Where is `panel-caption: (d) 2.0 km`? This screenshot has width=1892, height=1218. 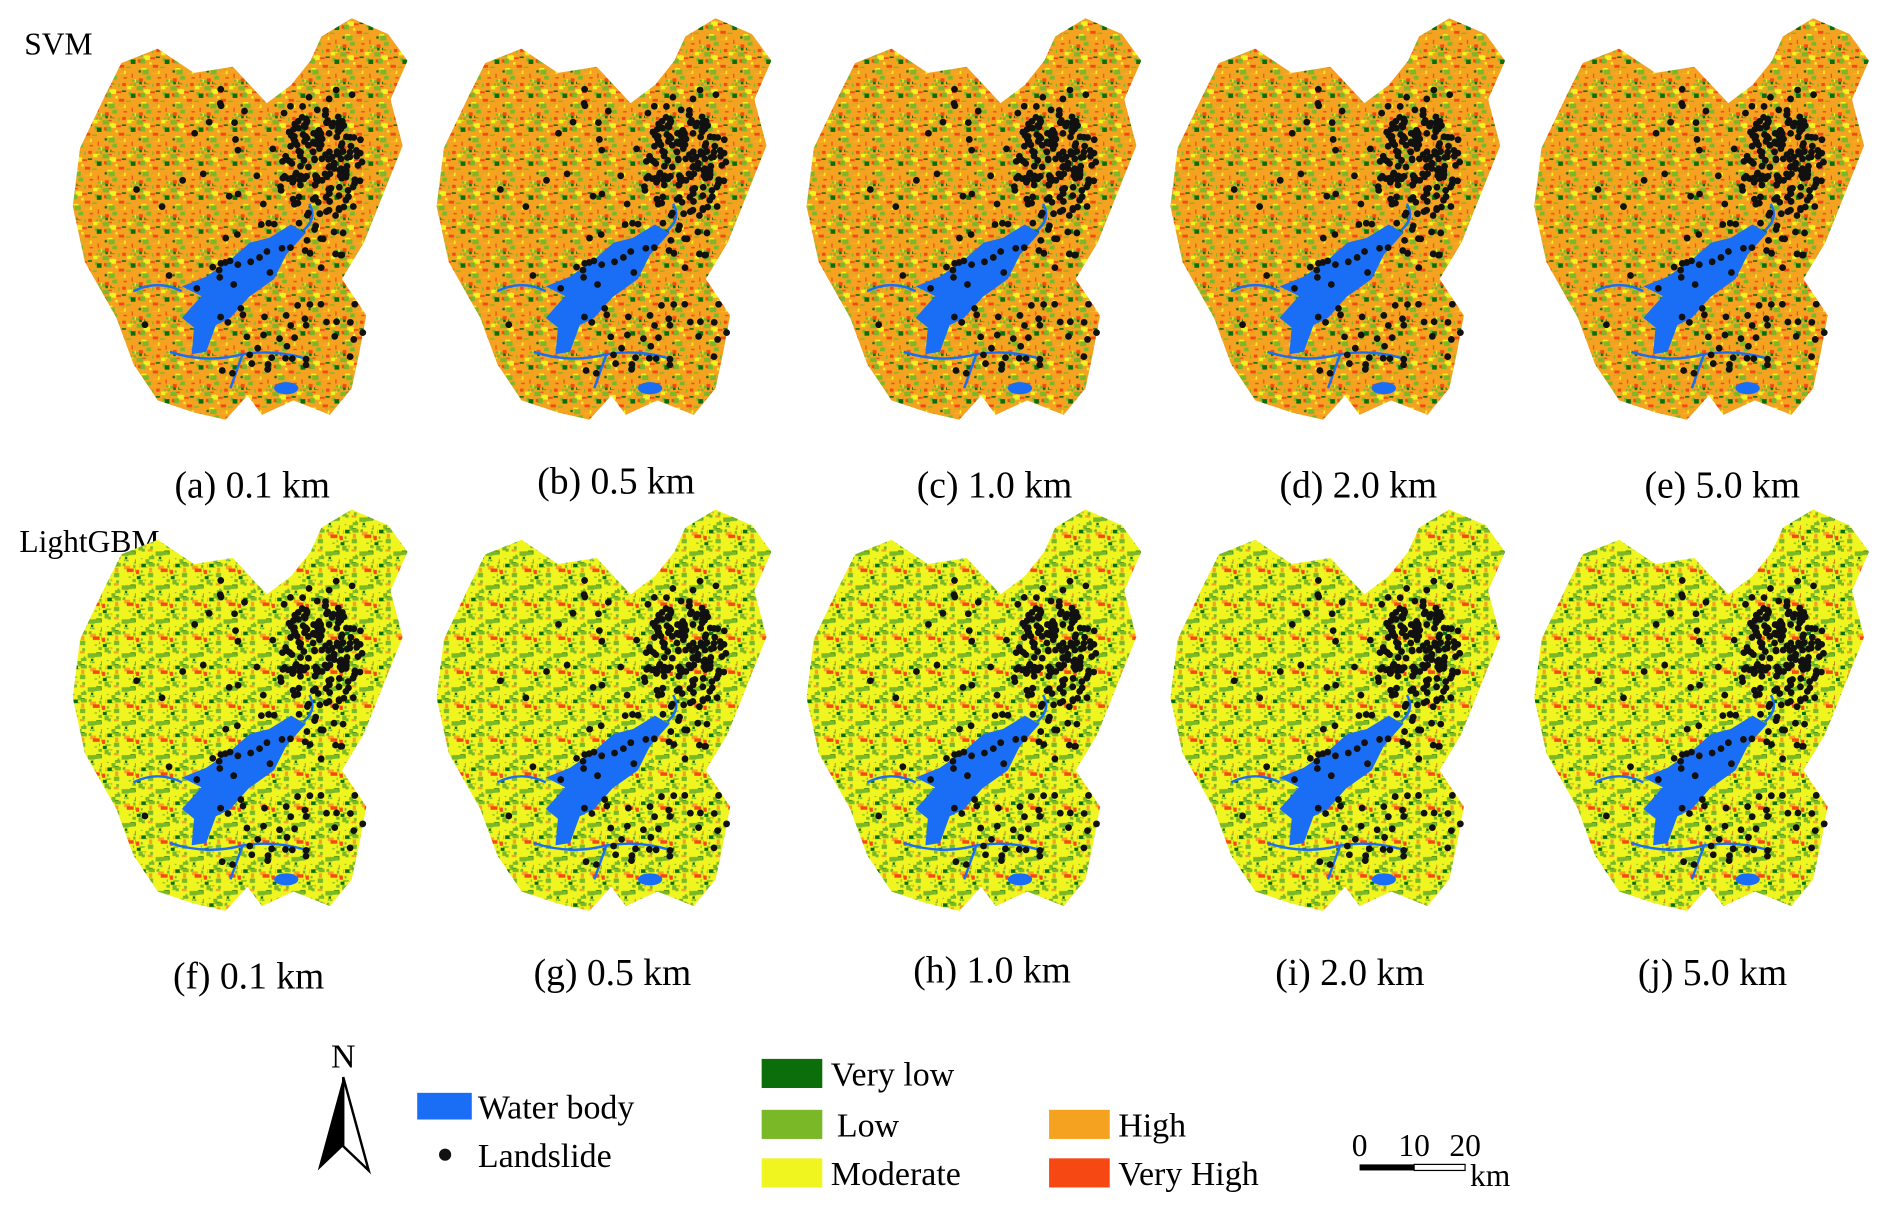
panel-caption: (d) 2.0 km is located at coordinates (1359, 485).